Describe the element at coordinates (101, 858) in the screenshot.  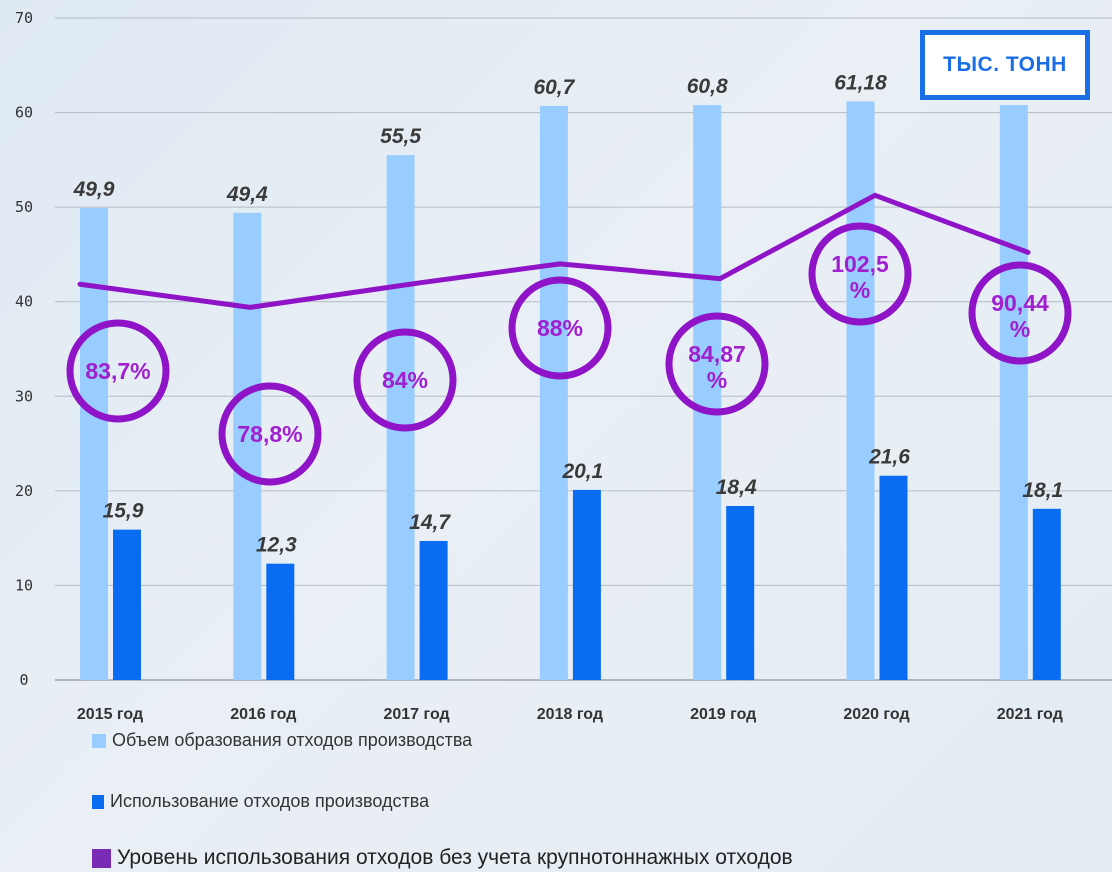
I see `legend-swatch-level` at that location.